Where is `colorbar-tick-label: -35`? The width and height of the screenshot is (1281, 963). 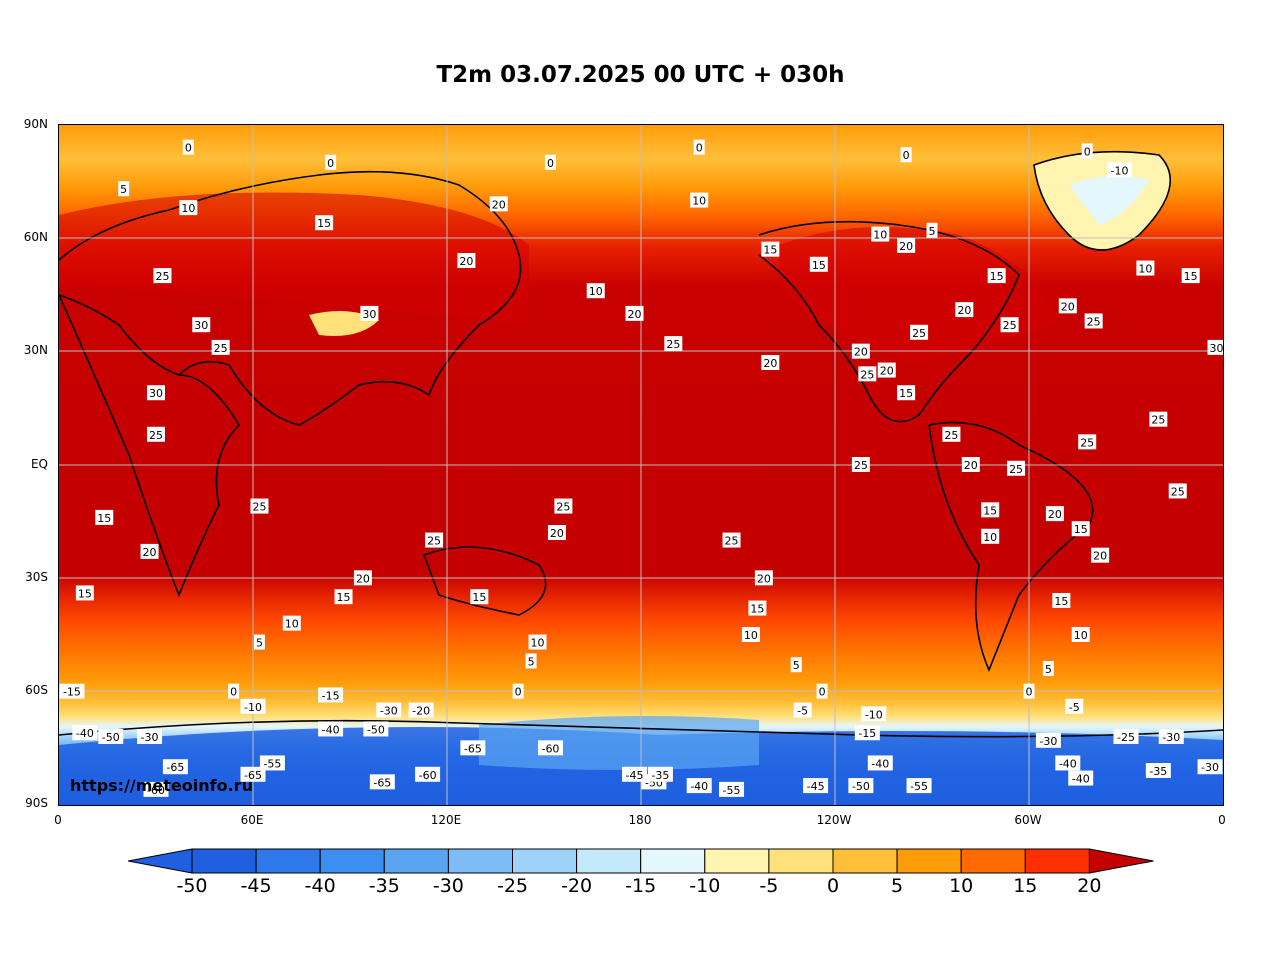 colorbar-tick-label: -35 is located at coordinates (384, 886).